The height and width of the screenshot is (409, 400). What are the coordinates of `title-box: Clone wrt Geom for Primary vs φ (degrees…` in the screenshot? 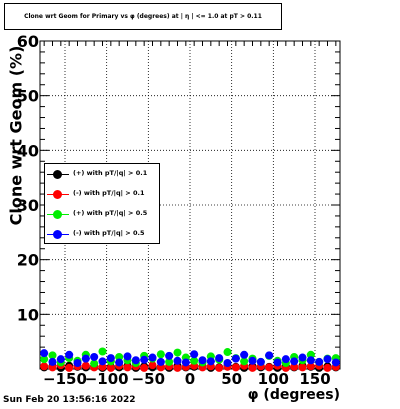 It's located at (143, 16).